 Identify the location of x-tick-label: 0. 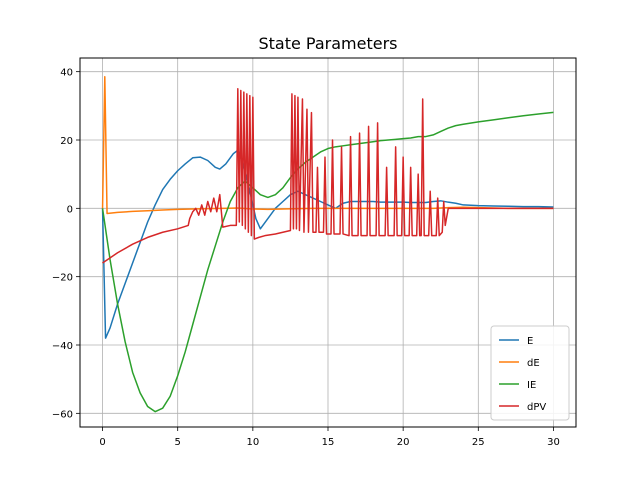
(102, 442).